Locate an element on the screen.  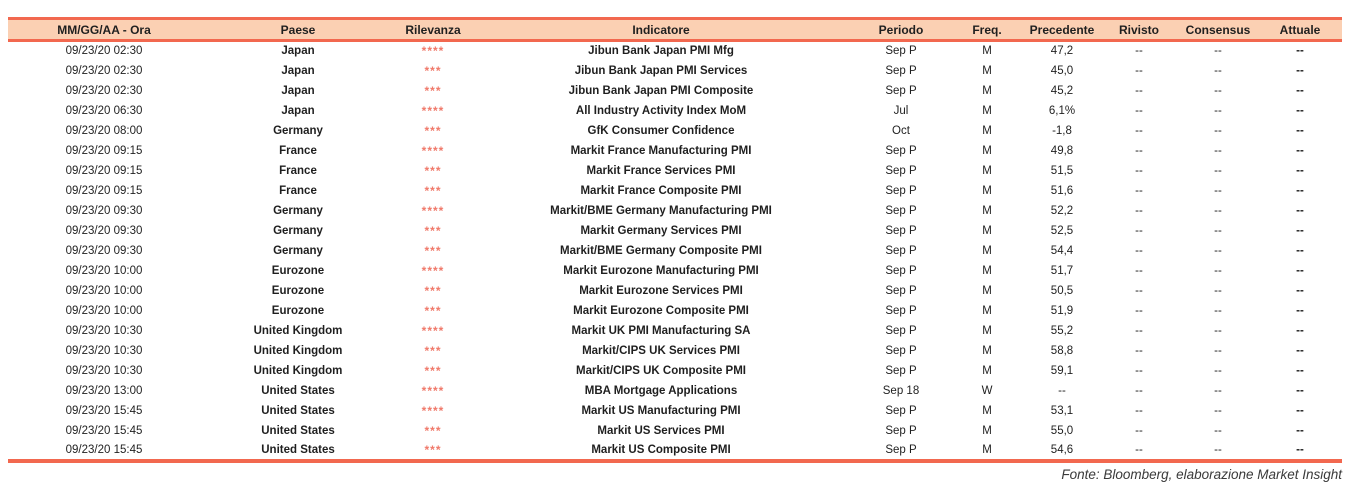
cell-indicator: Jibun Bank Japan PMI Mfg is located at coordinates (661, 51).